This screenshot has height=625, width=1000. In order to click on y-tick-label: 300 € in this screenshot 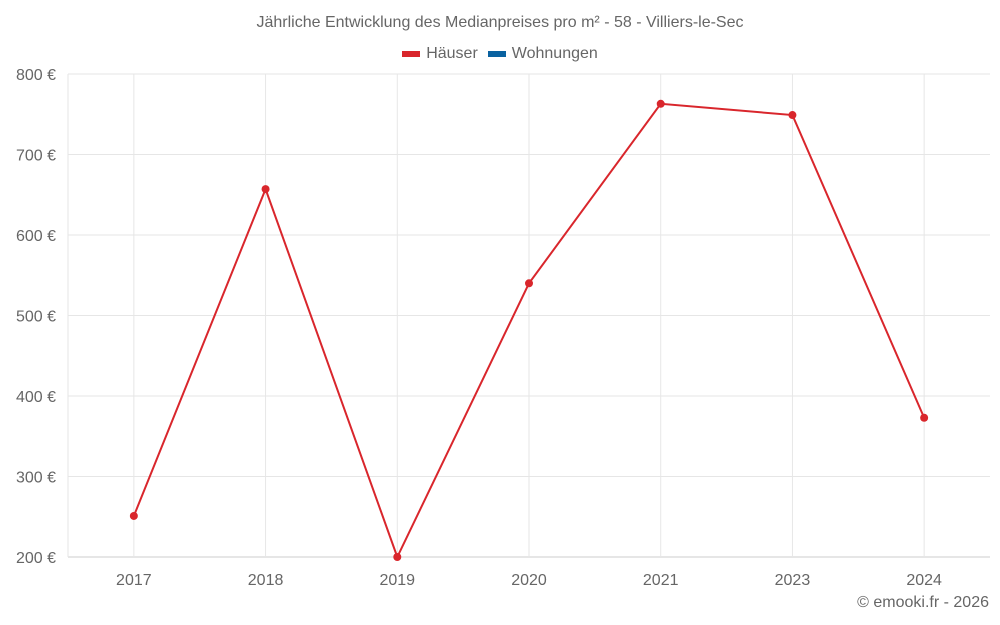, I will do `click(36, 478)`.